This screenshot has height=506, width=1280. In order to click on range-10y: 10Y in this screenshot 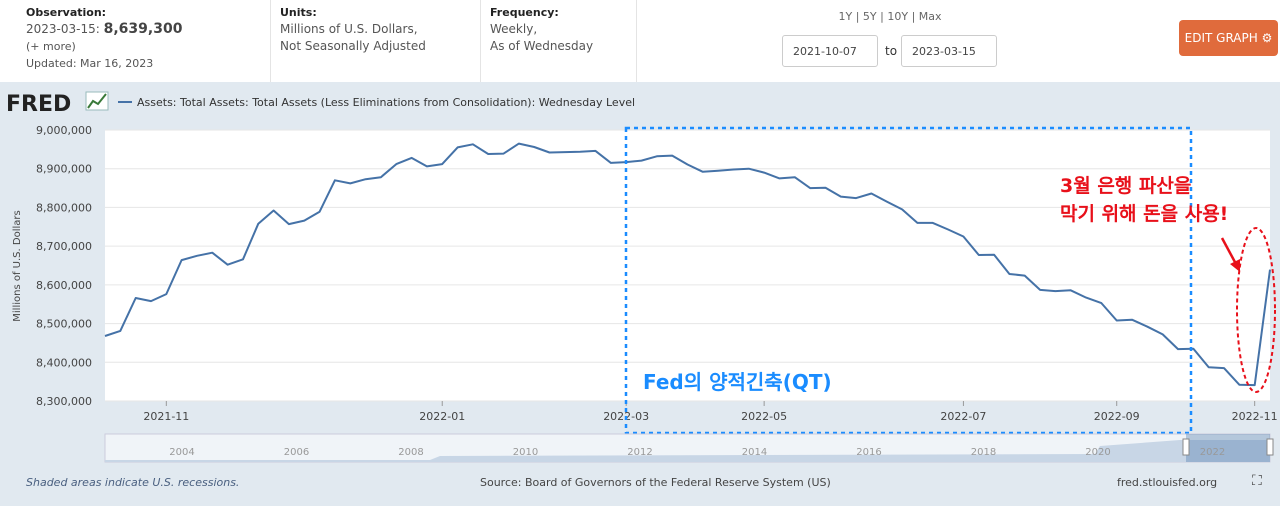, I will do `click(898, 16)`.